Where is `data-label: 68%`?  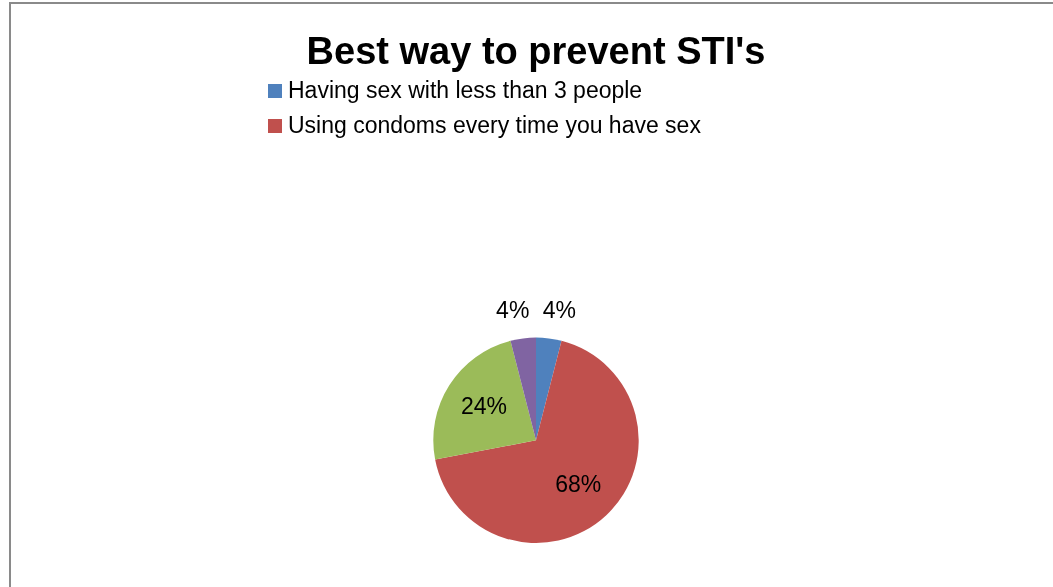 data-label: 68% is located at coordinates (578, 483).